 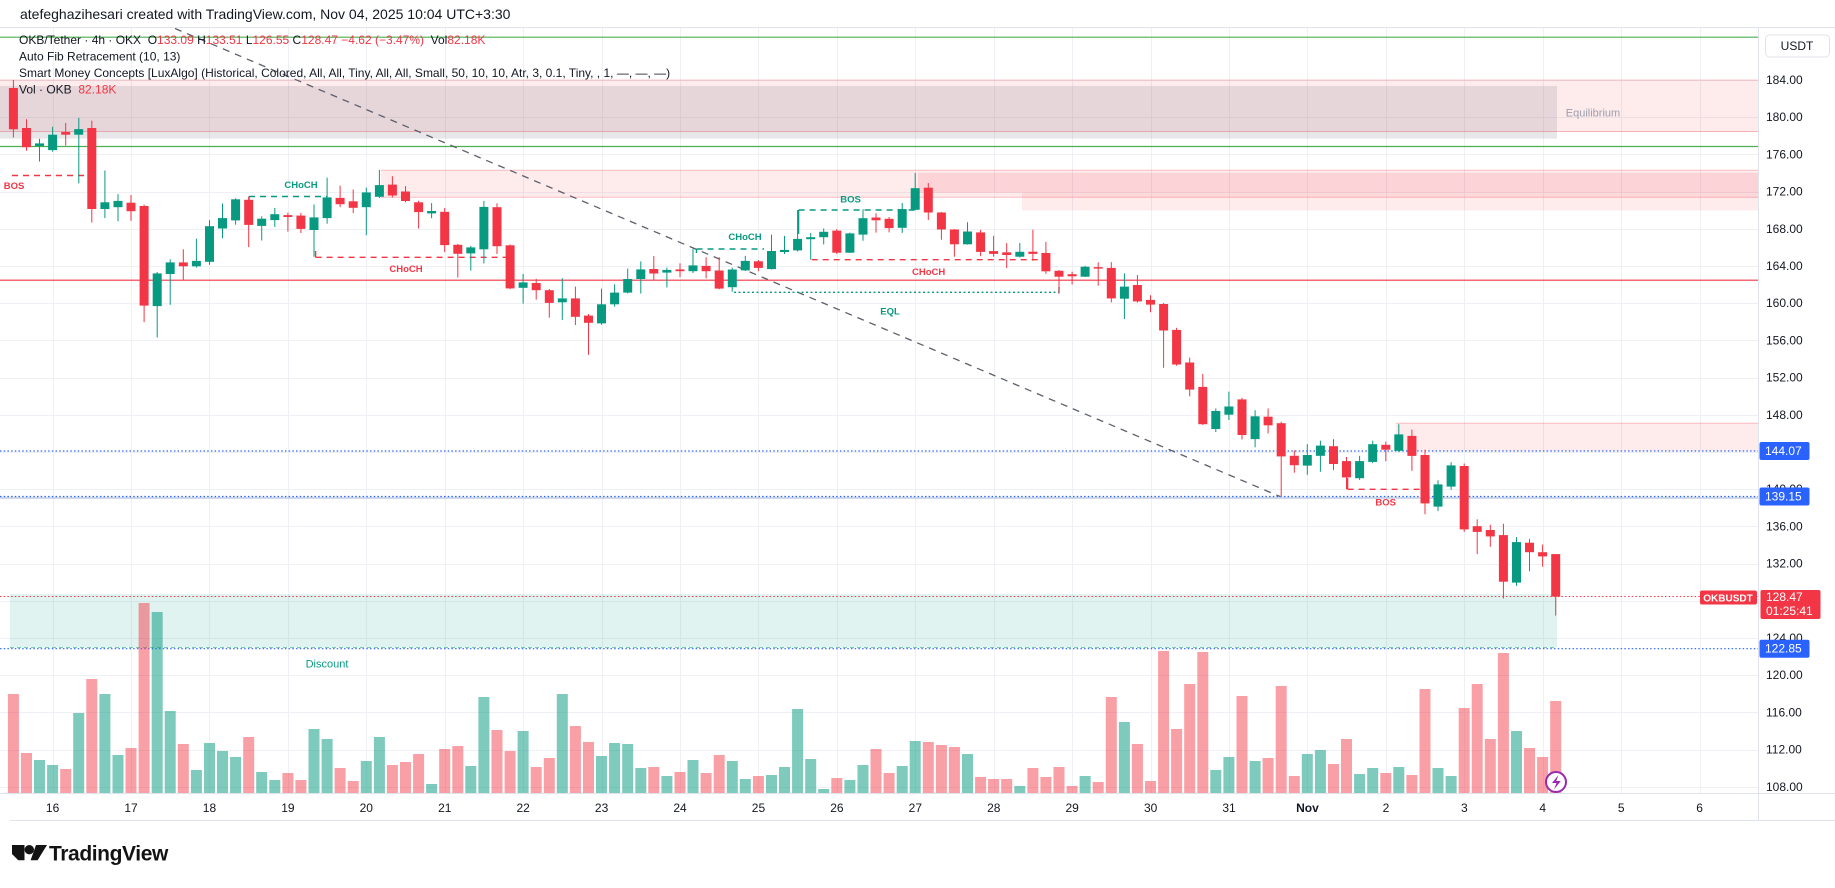 I want to click on svg-text: 3, so click(x=1464, y=808).